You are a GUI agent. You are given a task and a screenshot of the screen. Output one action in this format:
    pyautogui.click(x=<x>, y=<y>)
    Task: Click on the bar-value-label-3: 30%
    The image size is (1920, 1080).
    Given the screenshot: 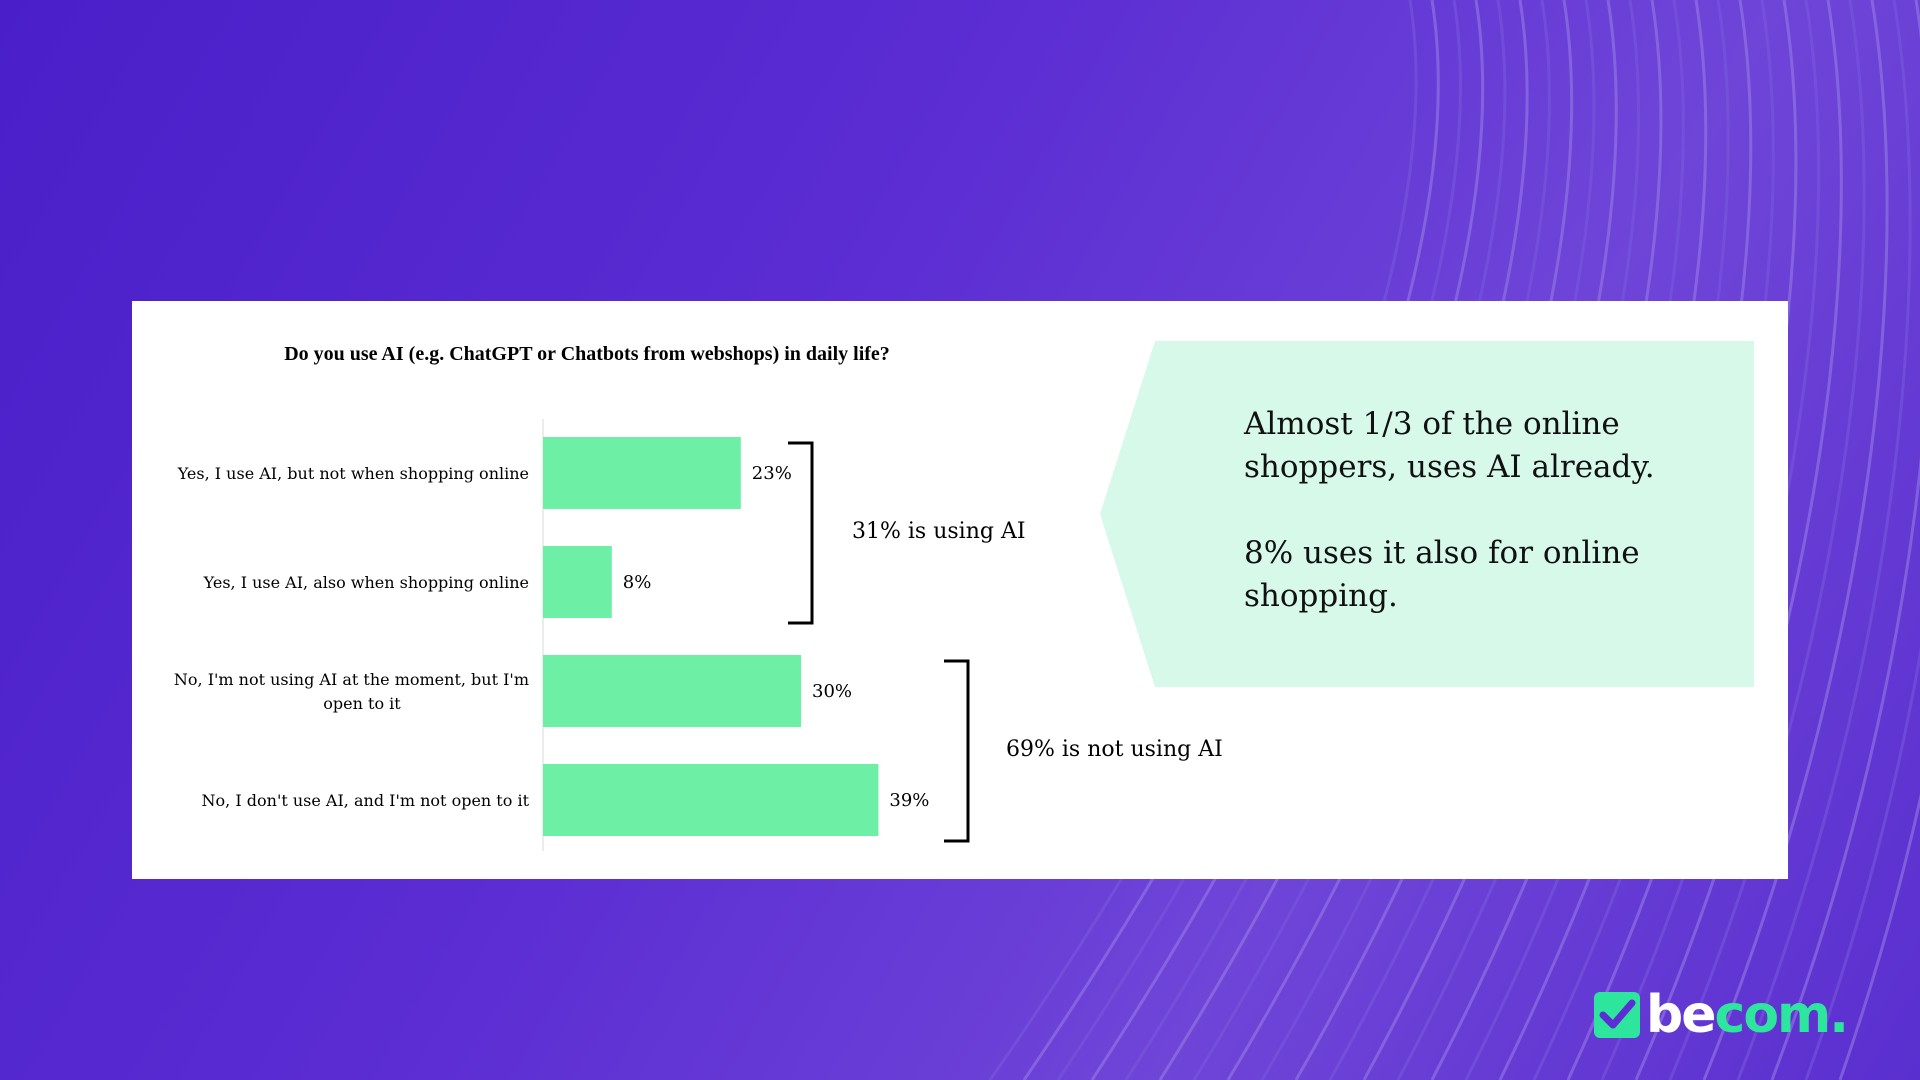 What is the action you would take?
    pyautogui.click(x=832, y=691)
    